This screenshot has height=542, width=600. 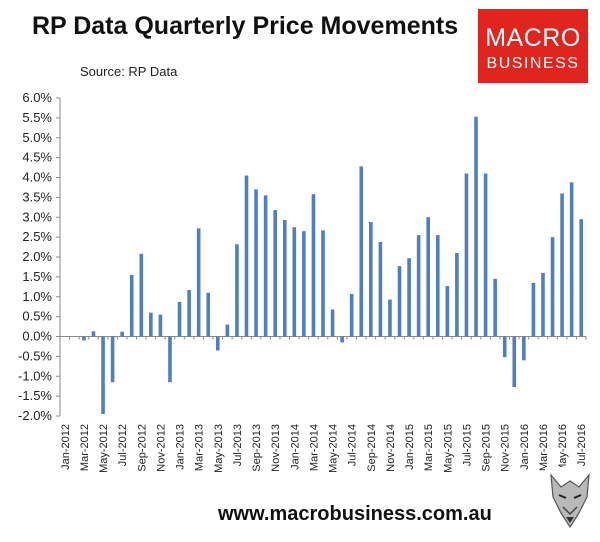 What do you see at coordinates (131, 305) in the screenshot?
I see `bar-Aug-2012` at bounding box center [131, 305].